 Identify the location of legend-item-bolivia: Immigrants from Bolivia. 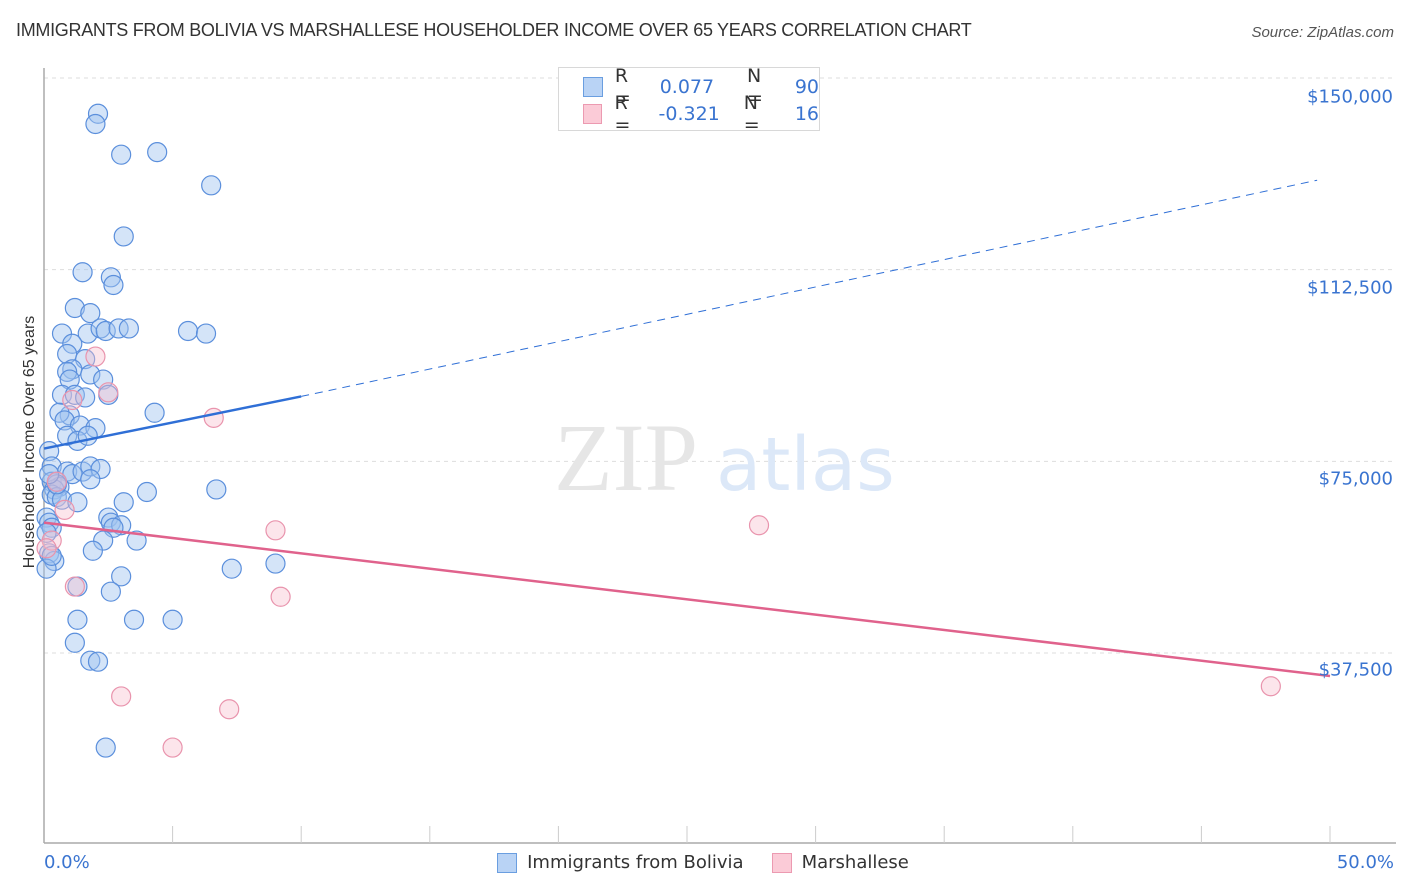
(620, 862).